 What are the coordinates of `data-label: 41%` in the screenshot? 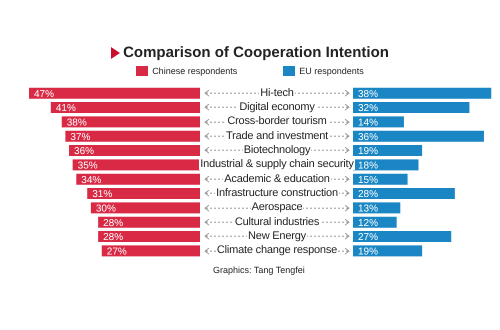 It's located at (66, 108).